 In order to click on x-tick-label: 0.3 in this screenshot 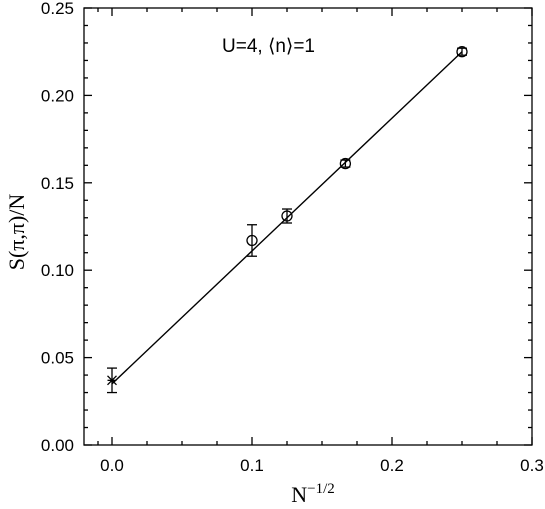, I will do `click(532, 465)`.